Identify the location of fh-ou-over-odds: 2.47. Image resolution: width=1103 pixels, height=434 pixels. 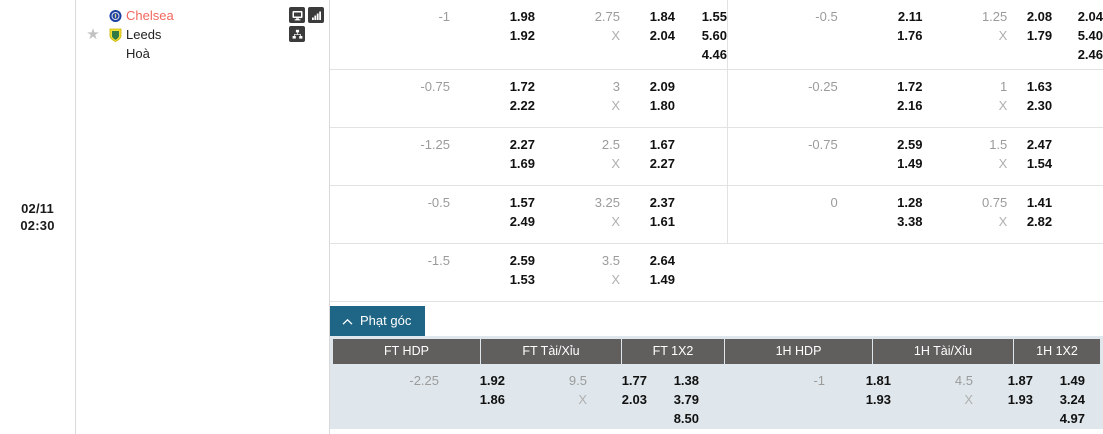
(1039, 144).